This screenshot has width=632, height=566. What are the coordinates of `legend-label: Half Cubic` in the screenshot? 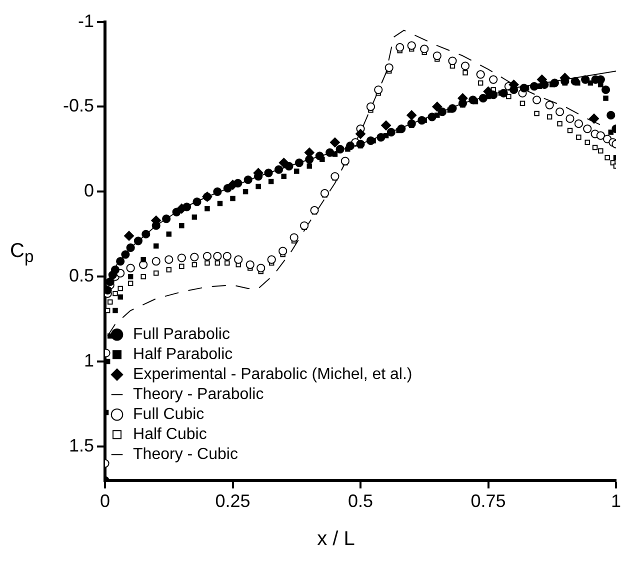 It's located at (170, 435).